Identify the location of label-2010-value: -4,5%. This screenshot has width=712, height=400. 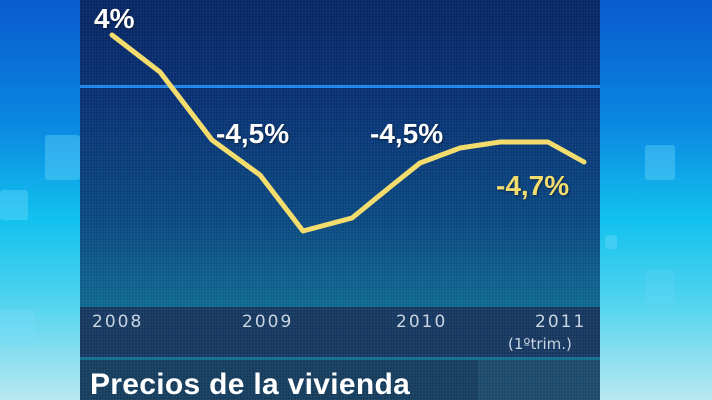
(407, 133).